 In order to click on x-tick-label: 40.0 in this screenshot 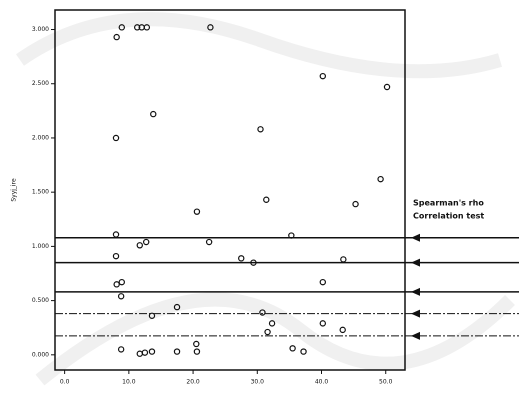, I will do `click(322, 382)`.